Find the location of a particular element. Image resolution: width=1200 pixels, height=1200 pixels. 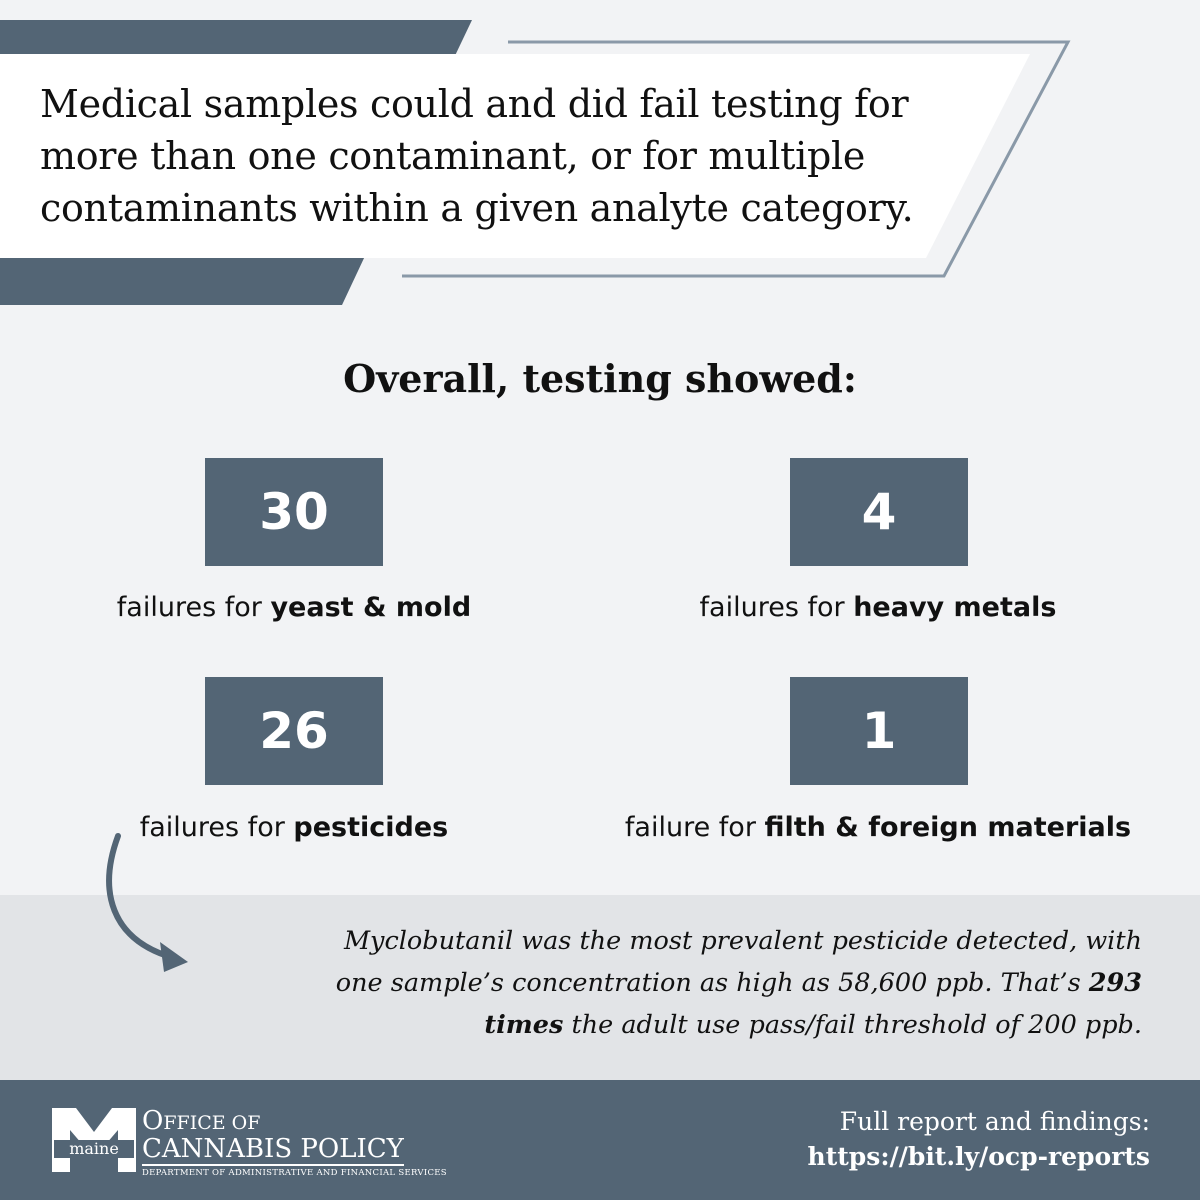

logo-divider is located at coordinates (273, 1165).